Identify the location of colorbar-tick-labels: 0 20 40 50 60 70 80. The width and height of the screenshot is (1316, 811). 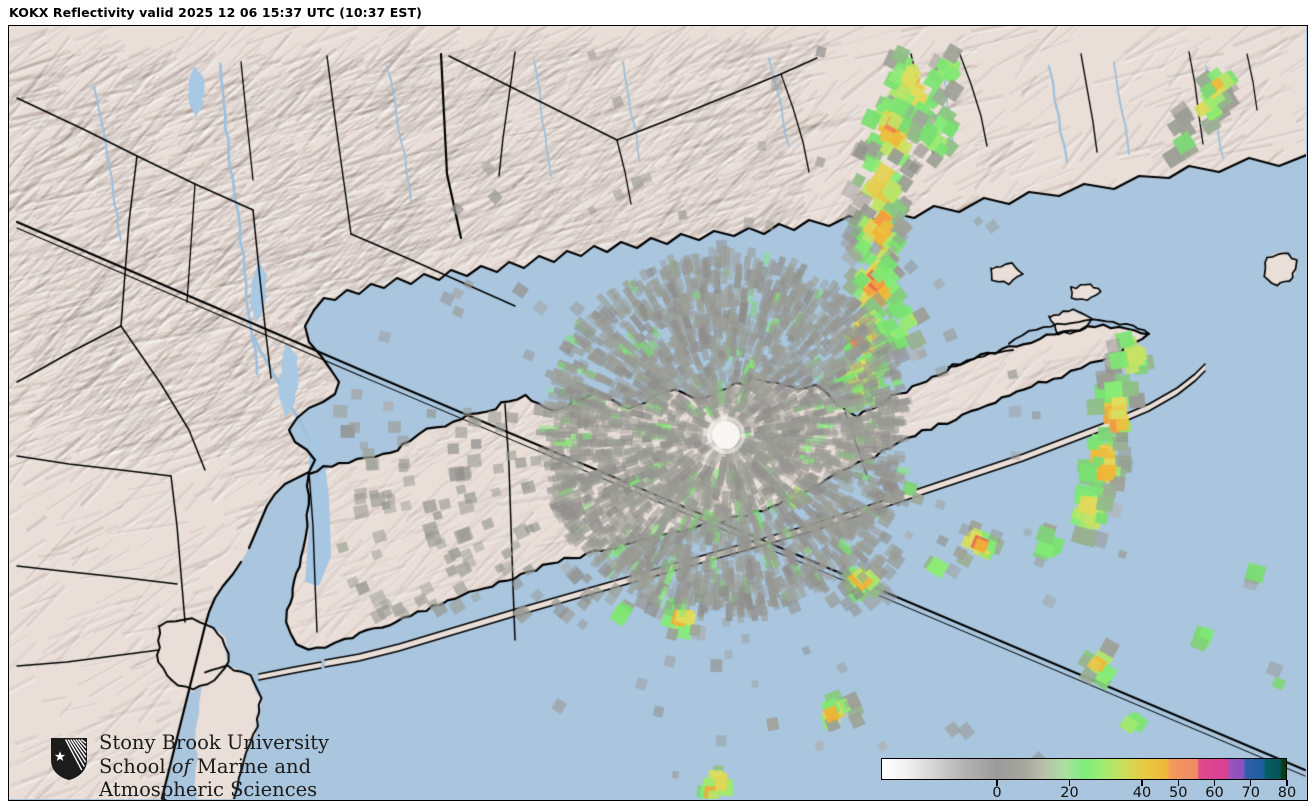
(1088, 793).